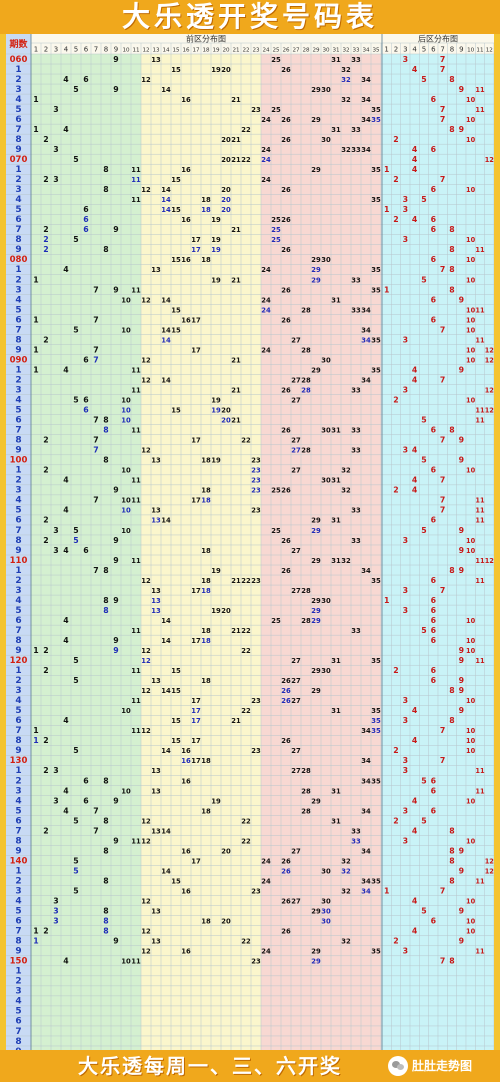  What do you see at coordinates (105, 189) in the screenshot?
I see `front-number: 8` at bounding box center [105, 189].